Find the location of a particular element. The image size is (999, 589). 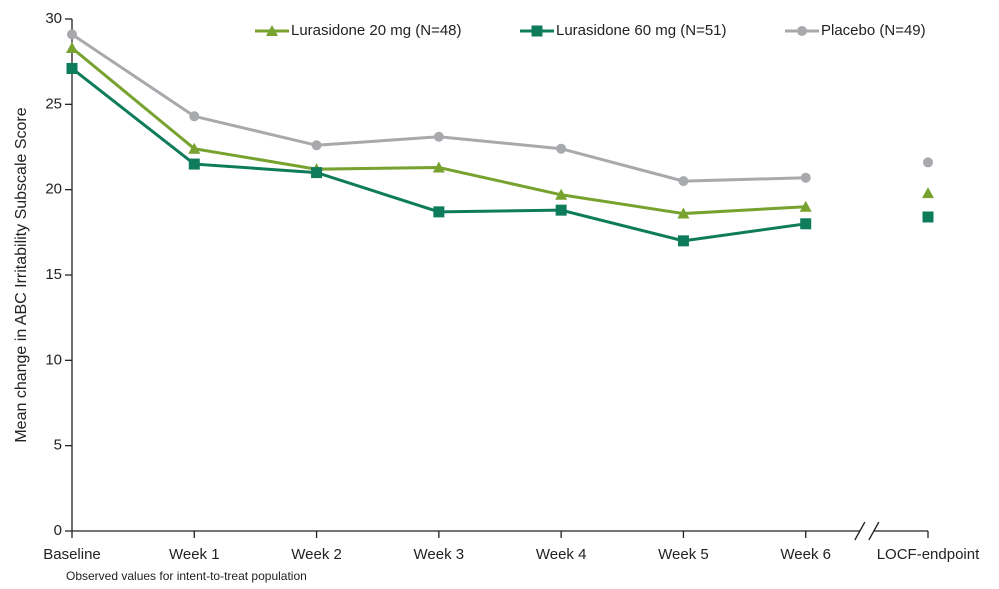

x-tick-label: Week 6 is located at coordinates (805, 554).